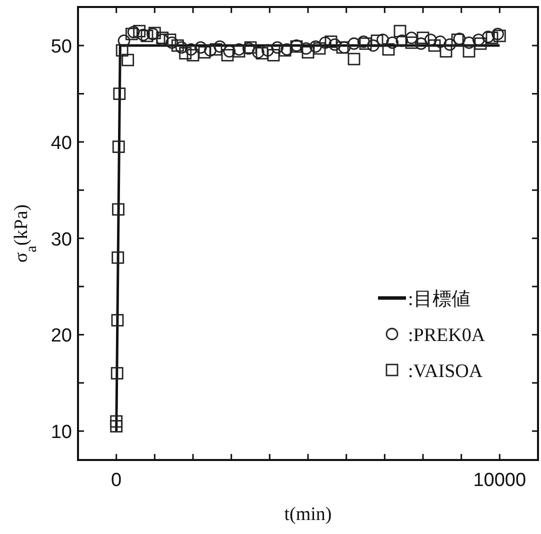 This screenshot has height=534, width=541. Describe the element at coordinates (61, 336) in the screenshot. I see `y-tick-label: 20` at that location.